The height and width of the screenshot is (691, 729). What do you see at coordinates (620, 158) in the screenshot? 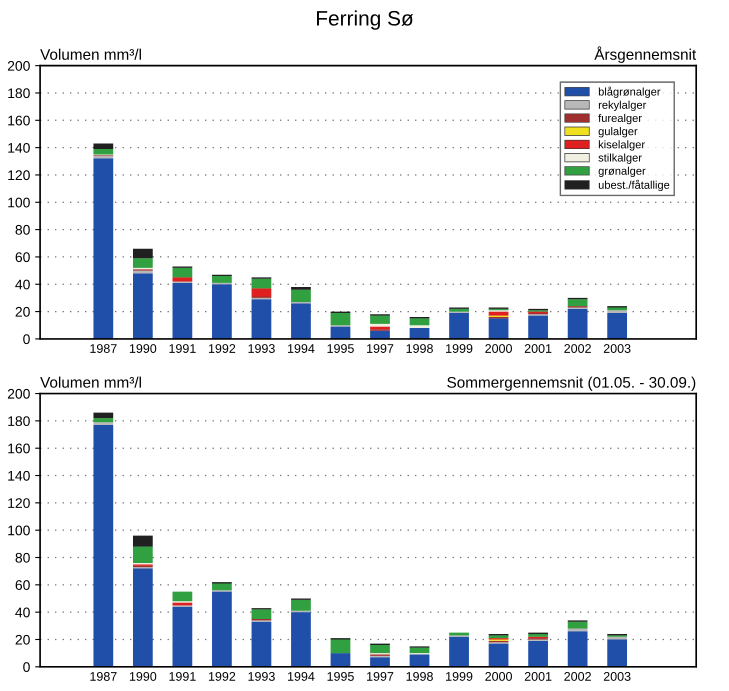
I see `legend-label: stilkalger` at bounding box center [620, 158].